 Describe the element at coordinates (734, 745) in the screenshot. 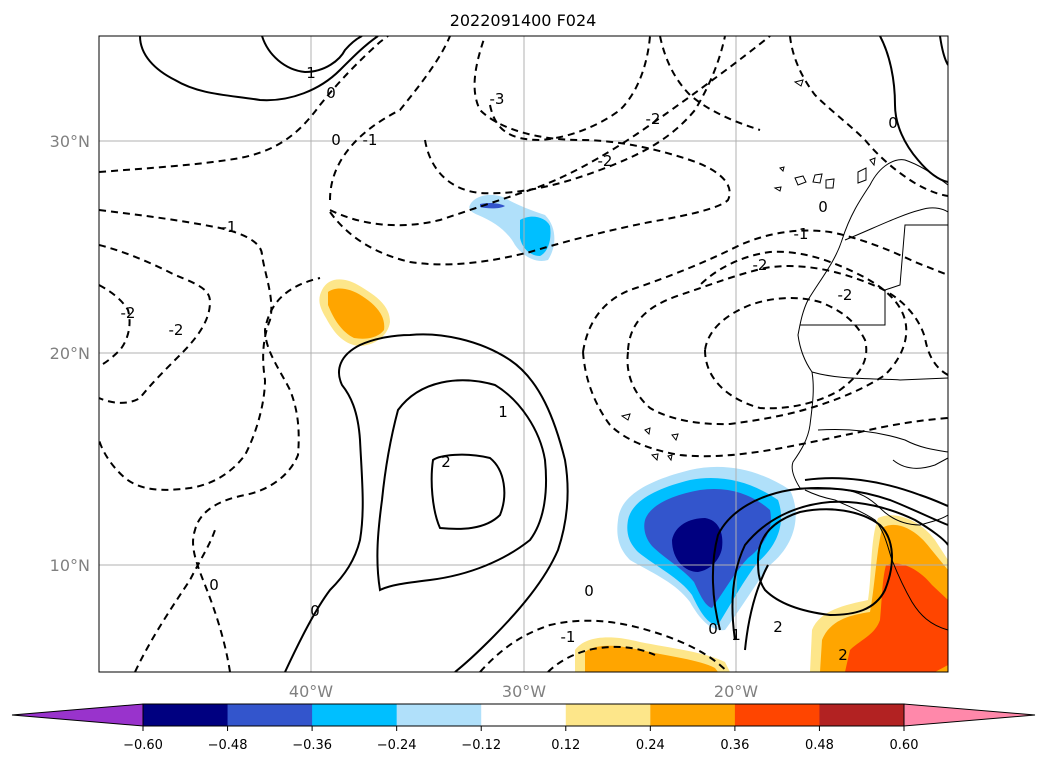

I see `colorbar-tick-label: 0.36` at that location.